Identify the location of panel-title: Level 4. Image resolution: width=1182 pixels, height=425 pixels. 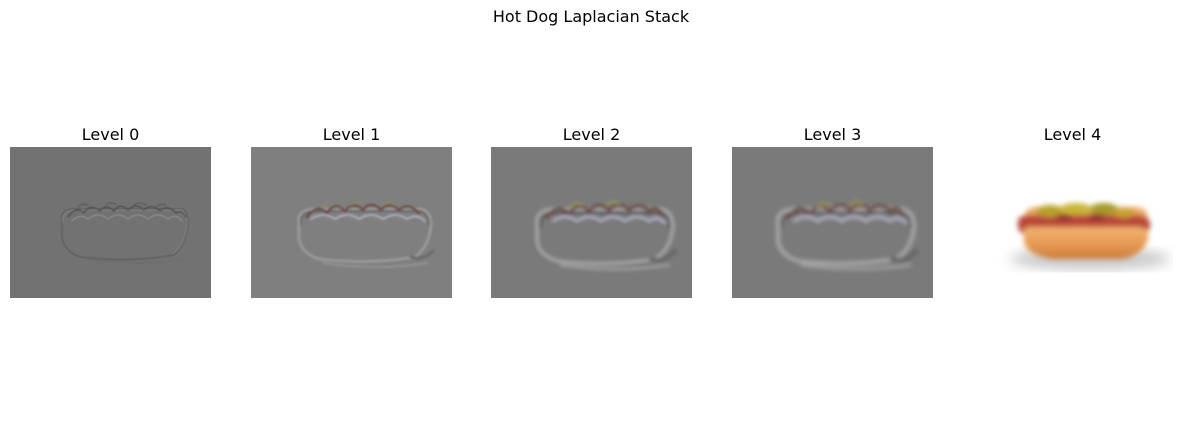
(1072, 134).